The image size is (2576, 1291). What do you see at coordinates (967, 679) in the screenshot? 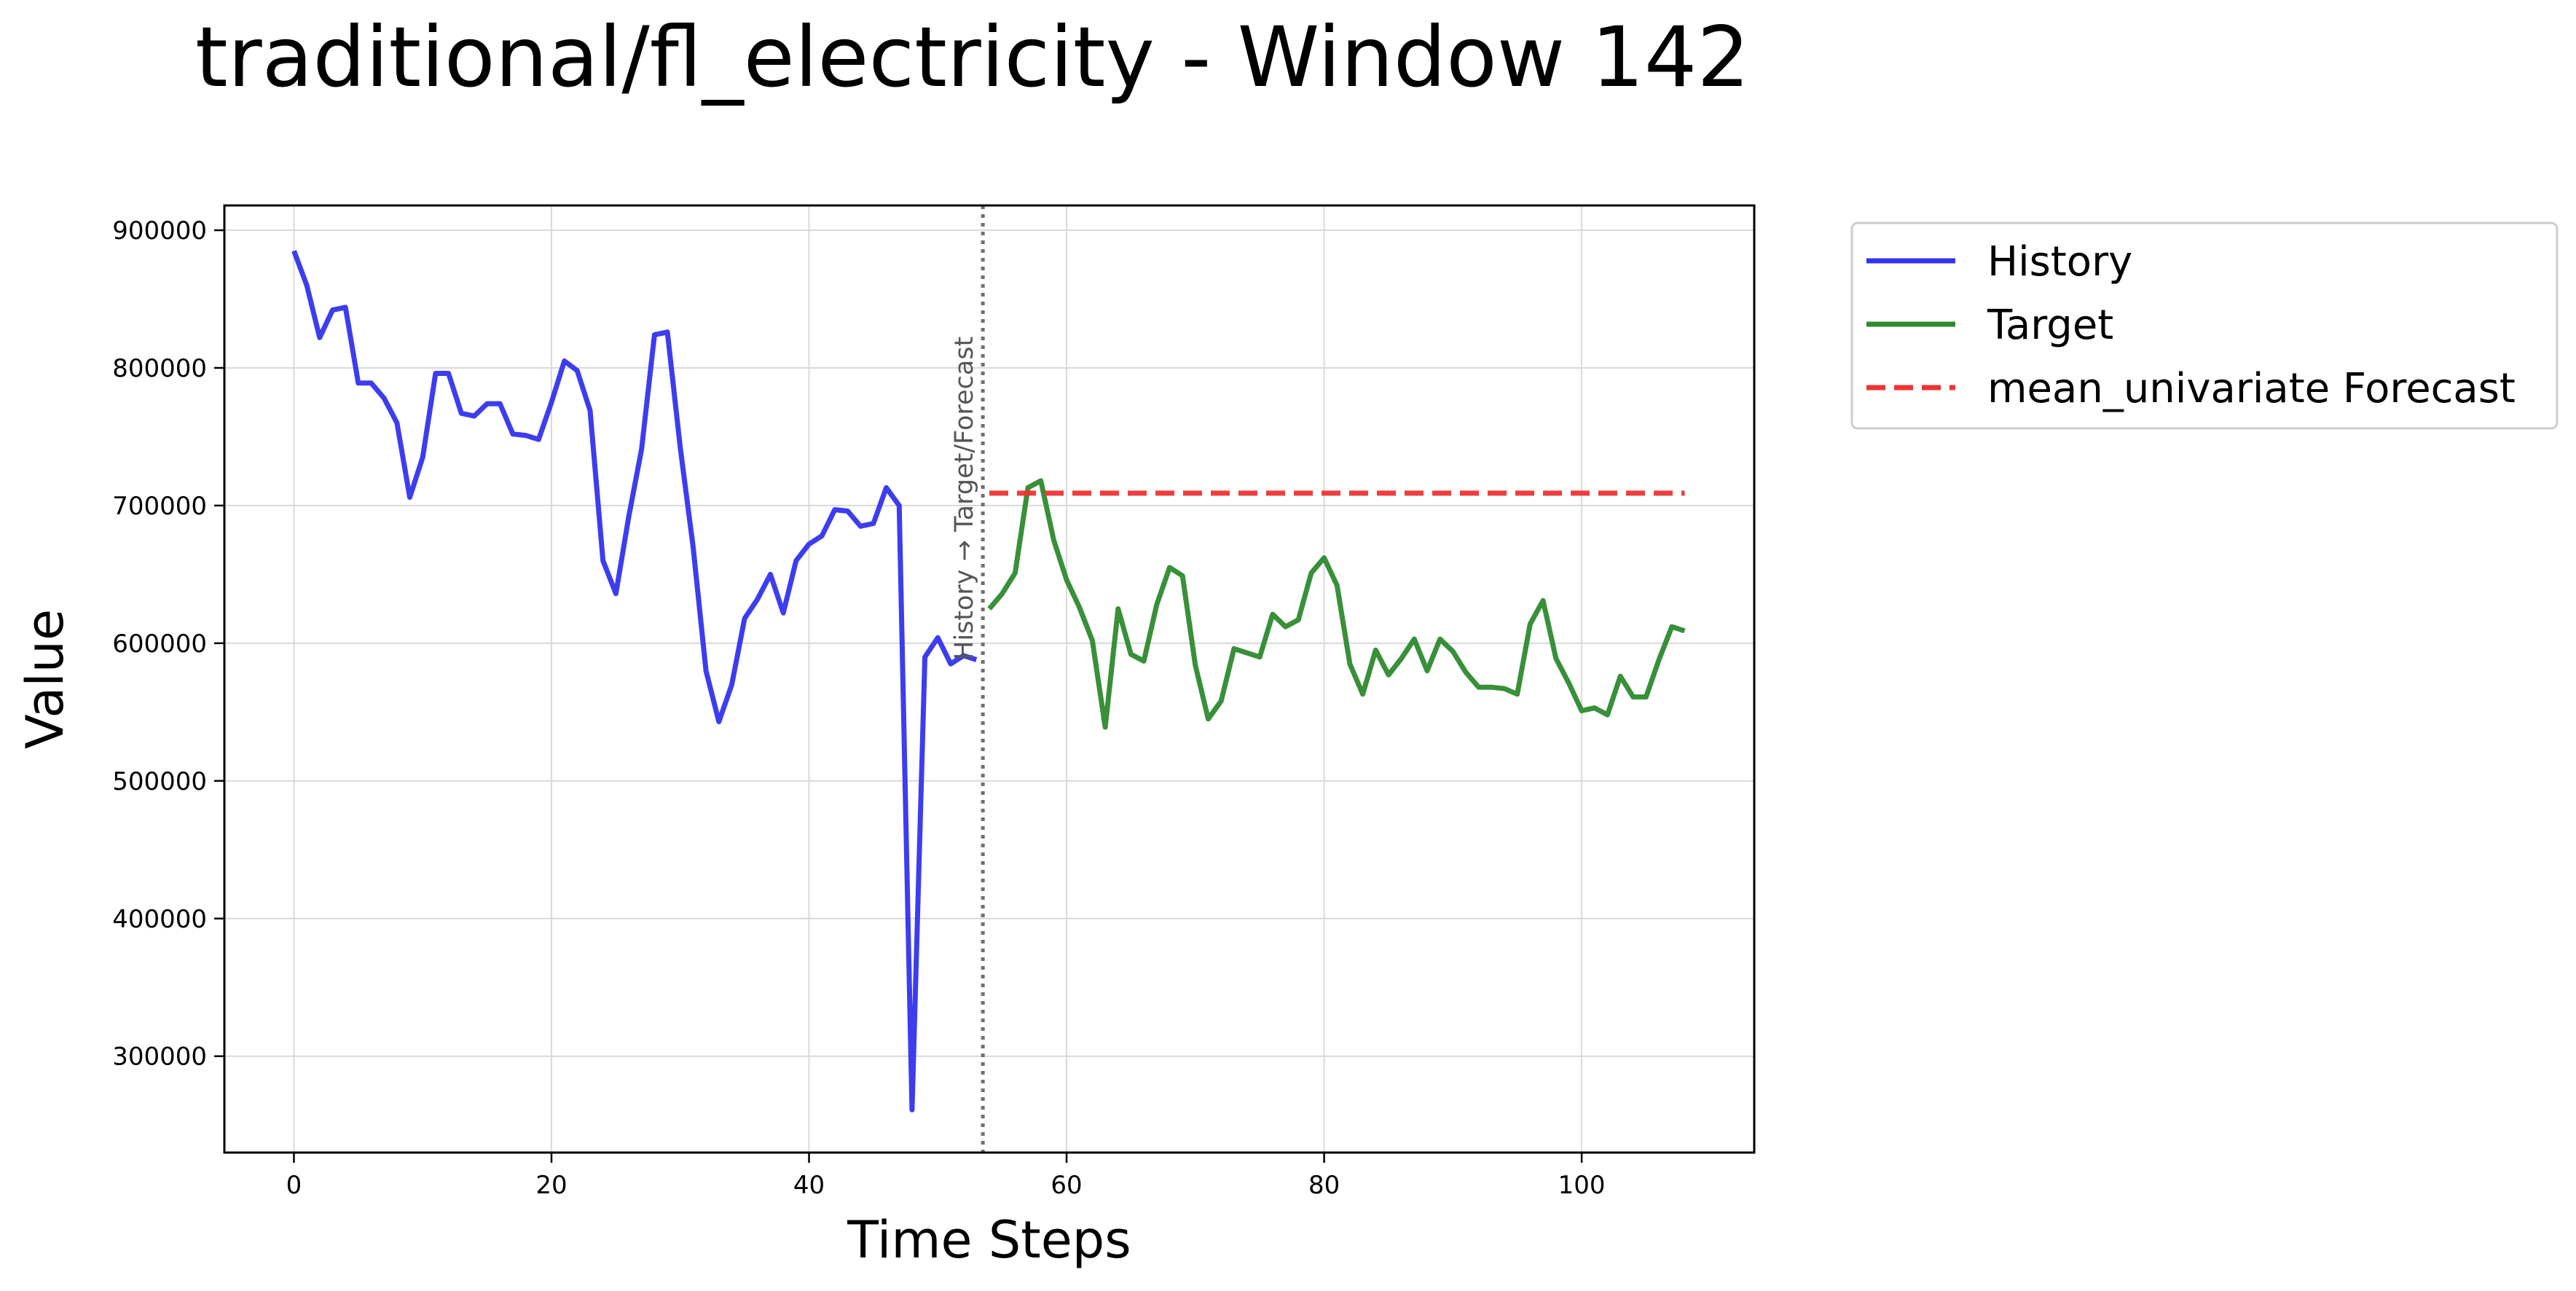
I see `split-marker: History → Target/Forecast` at bounding box center [967, 679].